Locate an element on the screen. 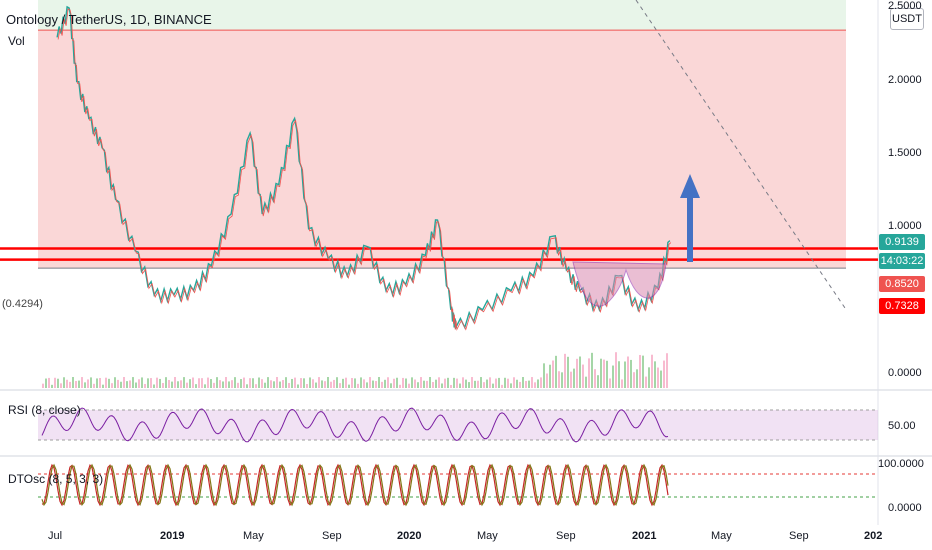  dtosc-tick: 100.0000 is located at coordinates (901, 464).